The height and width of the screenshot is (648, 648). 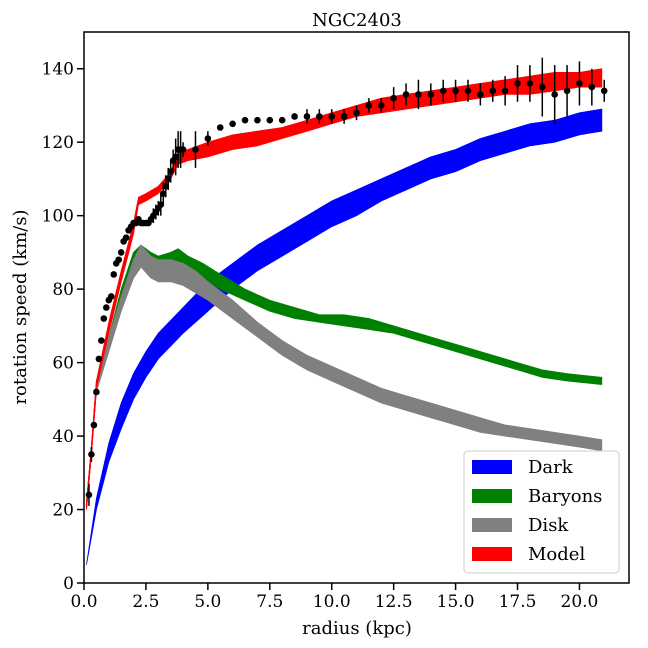 I want to click on legend-swatch-baryons, so click(x=492, y=496).